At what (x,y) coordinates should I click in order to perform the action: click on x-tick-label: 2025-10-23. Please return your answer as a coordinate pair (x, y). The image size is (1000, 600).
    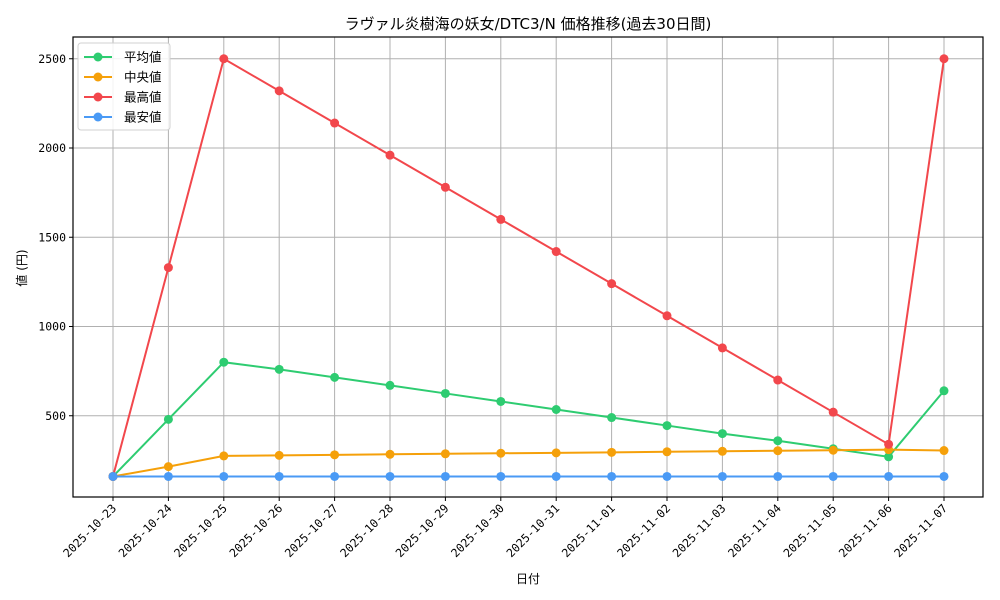
    Looking at the image, I should click on (89, 530).